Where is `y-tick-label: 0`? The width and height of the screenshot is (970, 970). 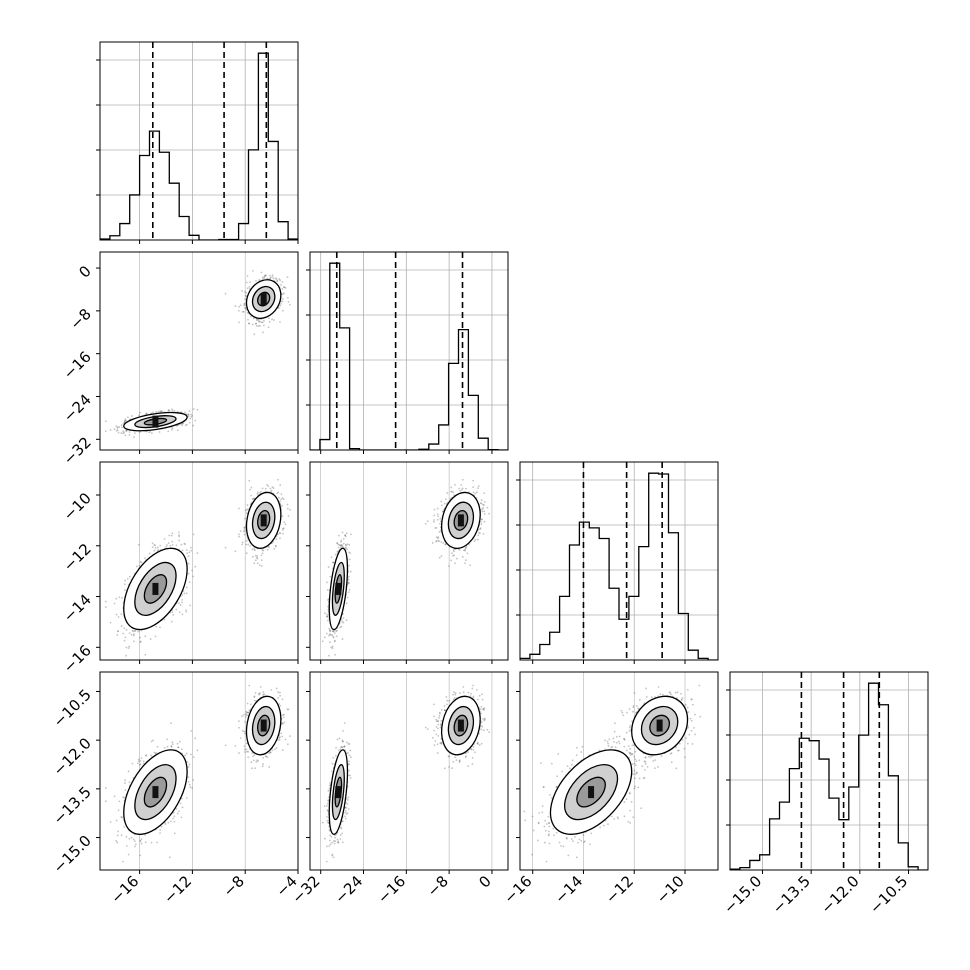
y-tick-label: 0 is located at coordinates (84, 271).